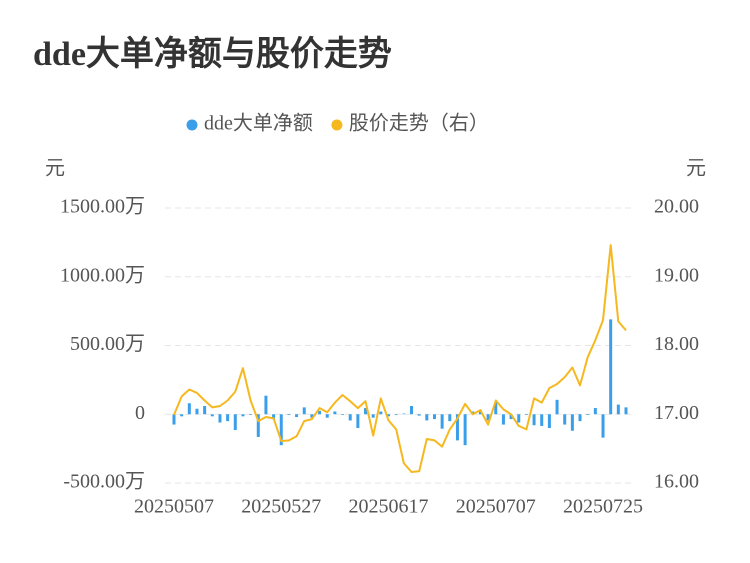  Describe the element at coordinates (389, 507) in the screenshot. I see `x-tick-label: 20250617` at that location.